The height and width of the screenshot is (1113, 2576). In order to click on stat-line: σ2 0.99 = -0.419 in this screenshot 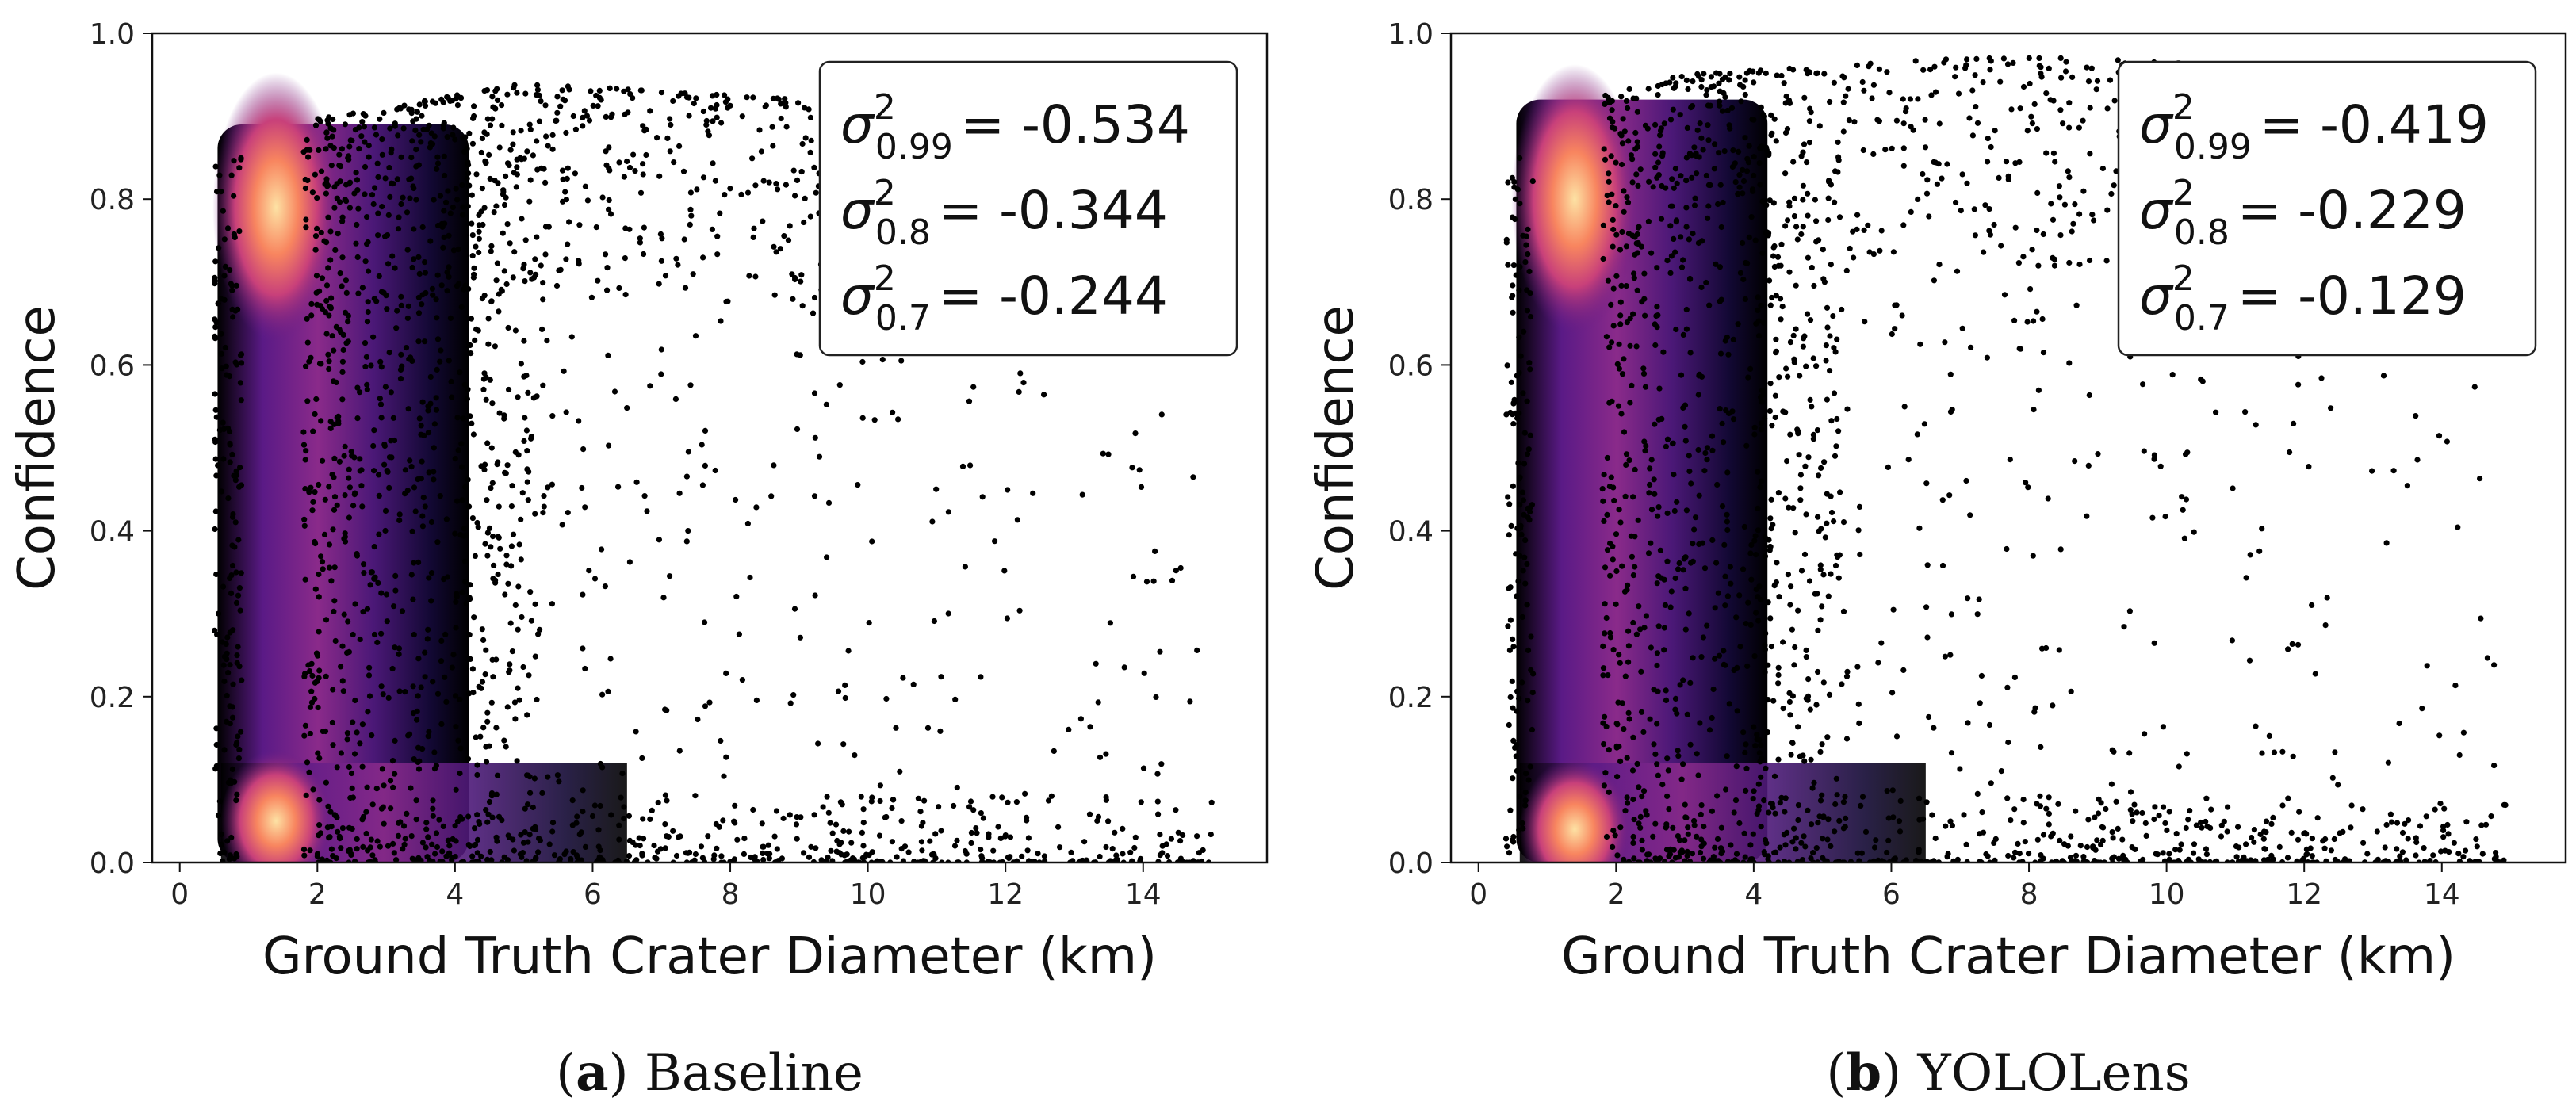, I will do `click(2314, 127)`.